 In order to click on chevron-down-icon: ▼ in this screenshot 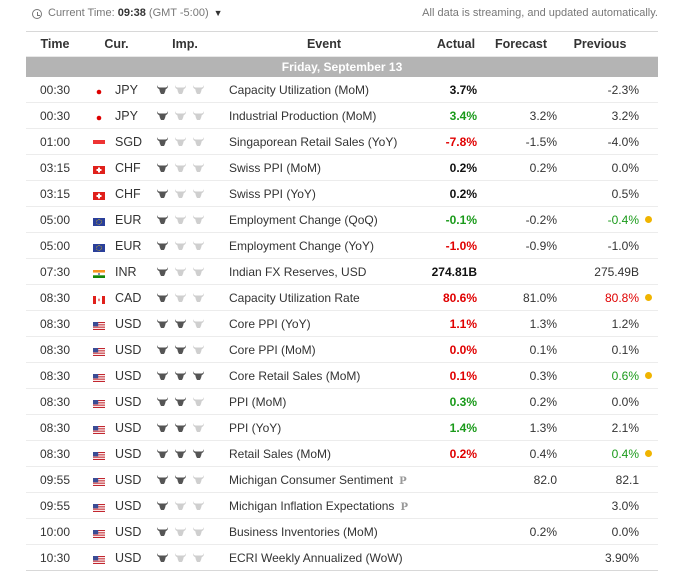, I will do `click(218, 13)`.